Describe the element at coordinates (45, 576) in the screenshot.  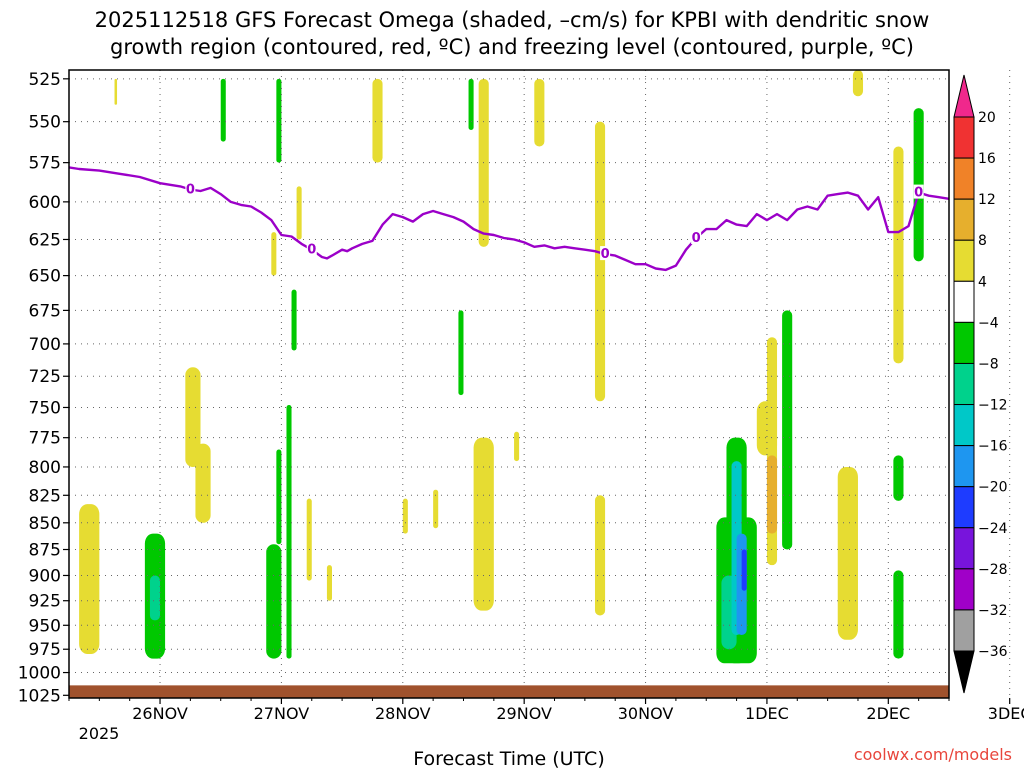
I see `y-tick-label: 900` at that location.